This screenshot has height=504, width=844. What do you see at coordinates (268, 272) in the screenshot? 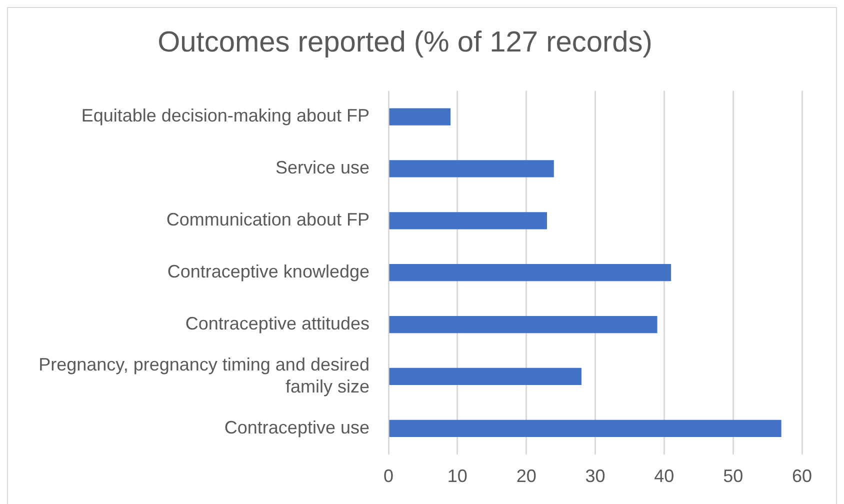
I see `y-tick-label: Contraceptive knowledge` at bounding box center [268, 272].